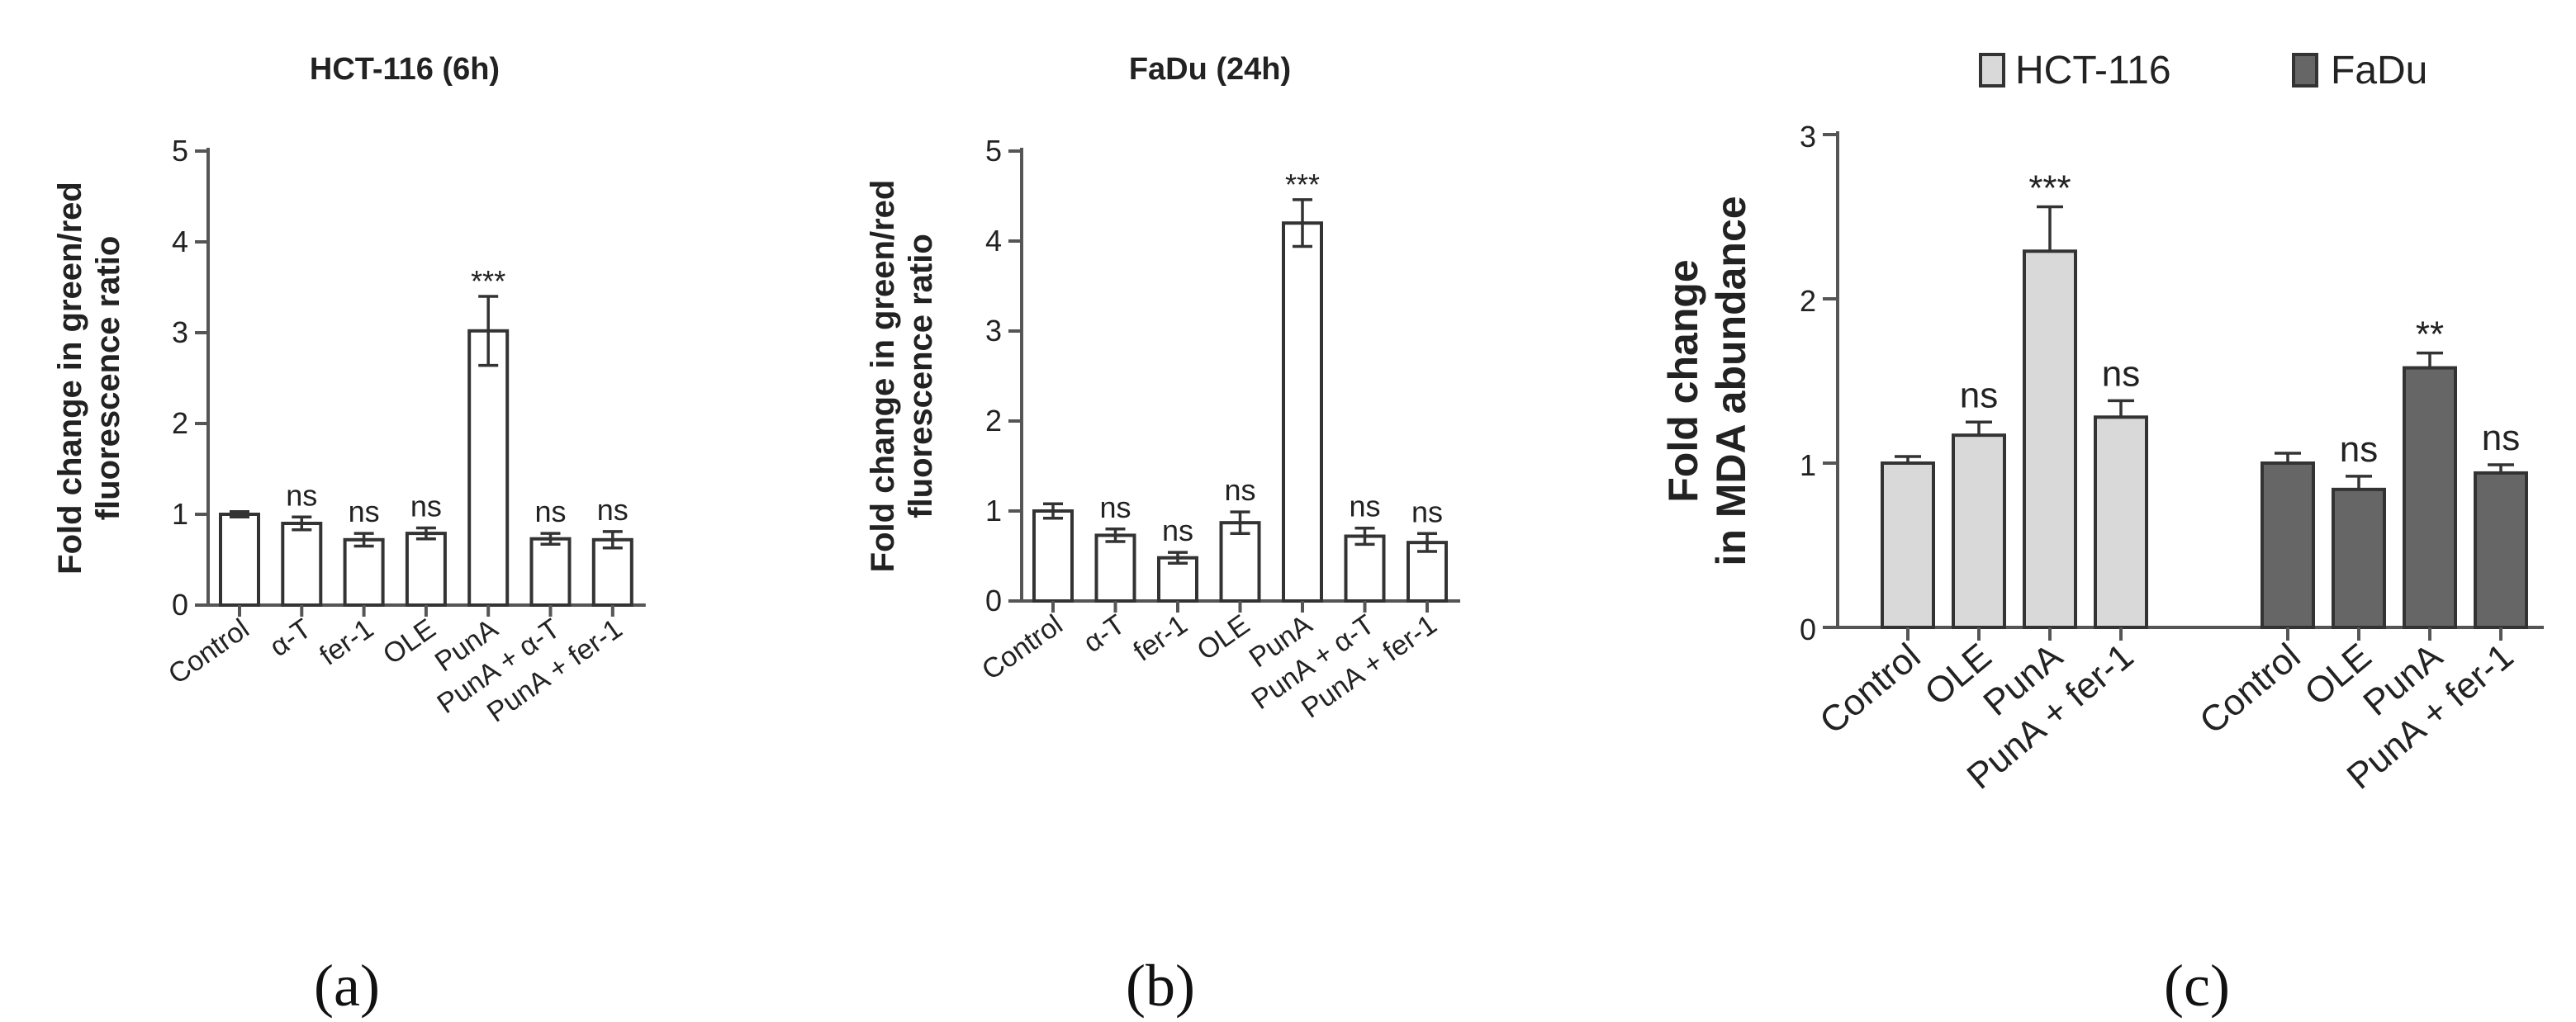 The height and width of the screenshot is (1022, 2576). What do you see at coordinates (2288, 545) in the screenshot?
I see `bar-fadu-control` at bounding box center [2288, 545].